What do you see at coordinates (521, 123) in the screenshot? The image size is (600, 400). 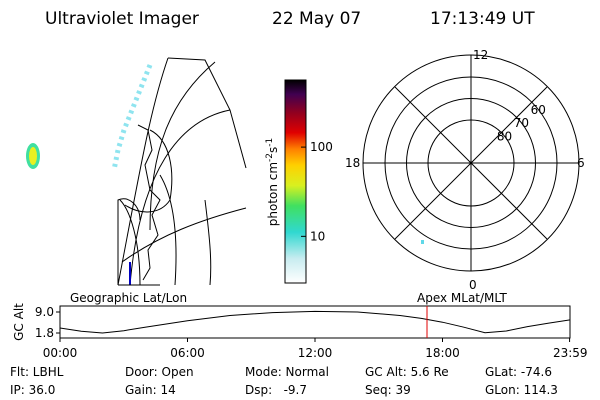 I see `lat-label: 70` at bounding box center [521, 123].